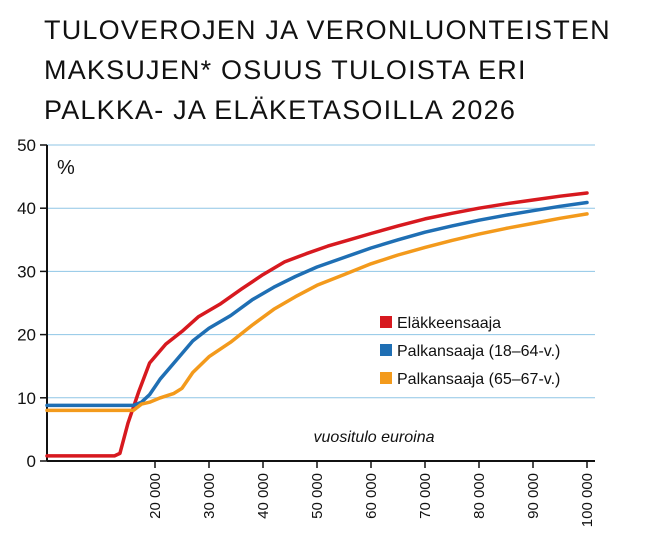 This screenshot has width=650, height=553. What do you see at coordinates (31, 461) in the screenshot?
I see `y-tick-label: 0` at bounding box center [31, 461].